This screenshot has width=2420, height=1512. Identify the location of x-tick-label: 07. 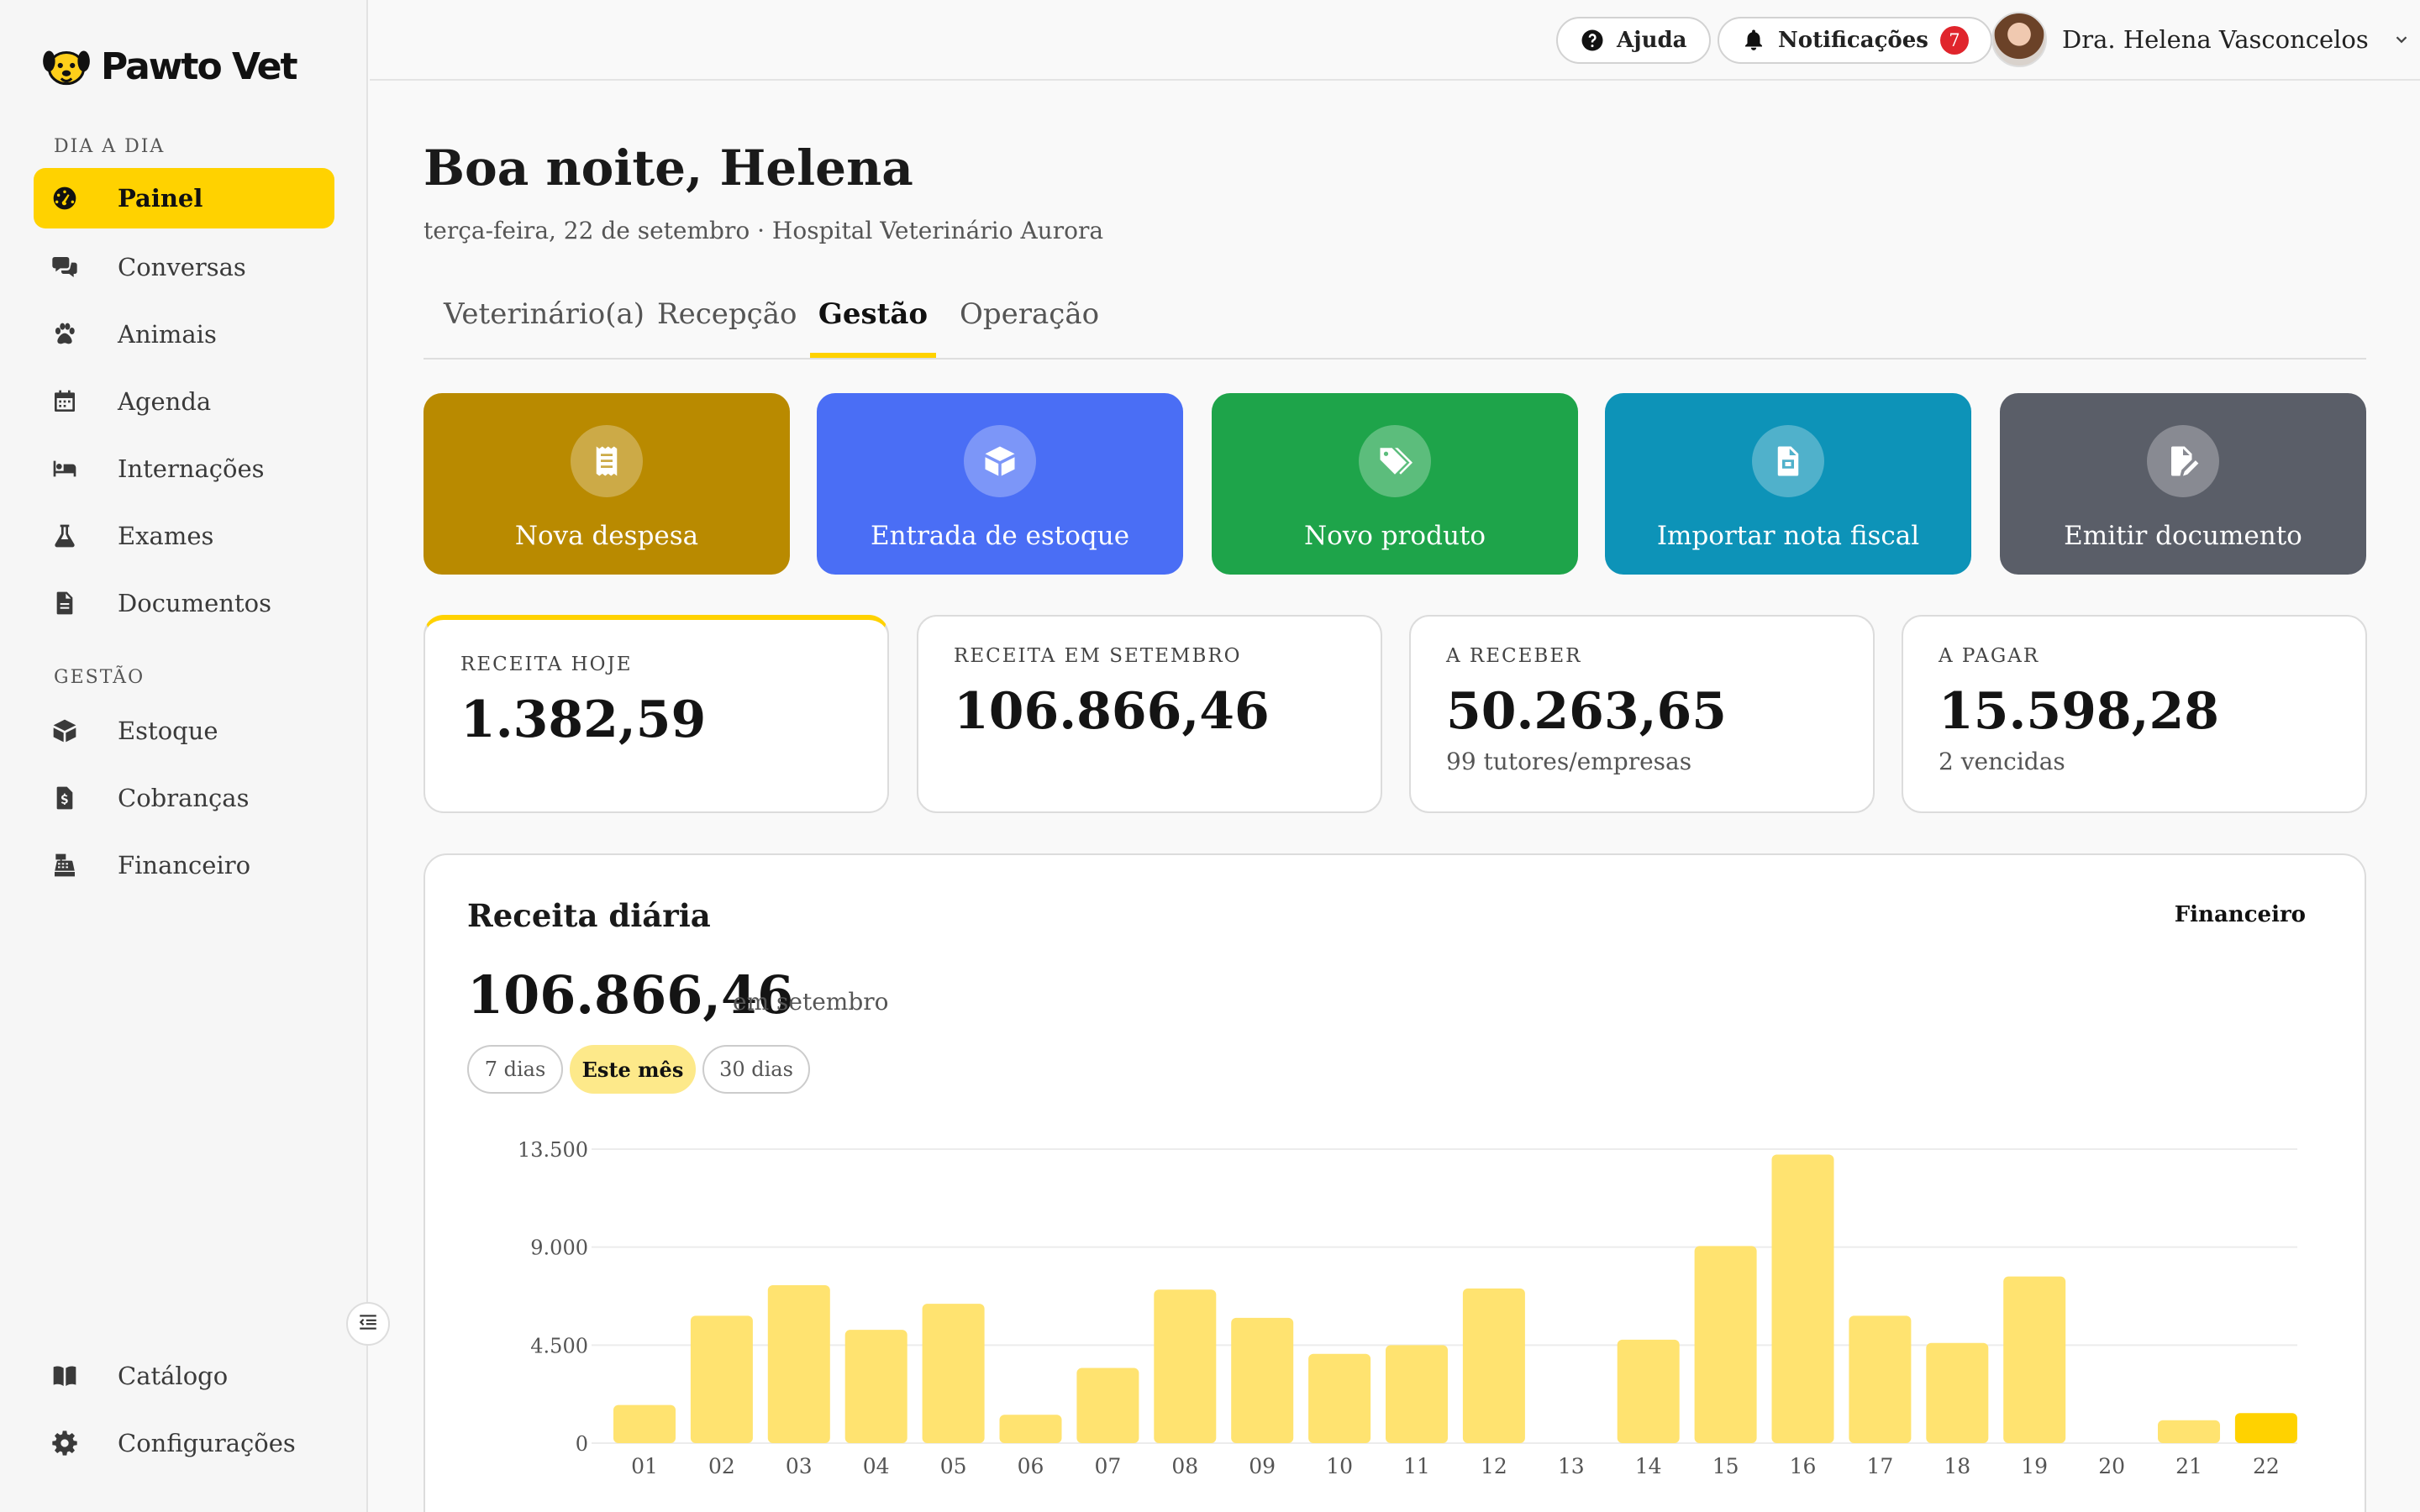
(1107, 1466).